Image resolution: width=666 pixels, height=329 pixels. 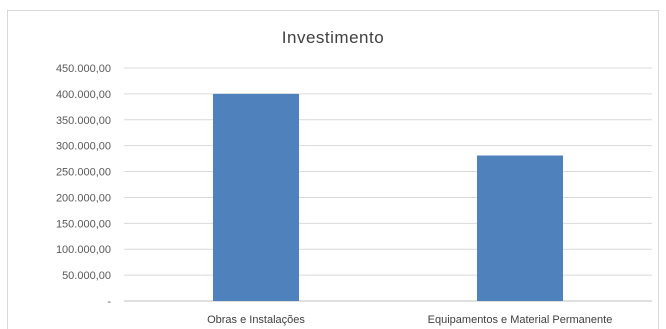 I want to click on y-tick-label: 100.000,00, so click(x=83, y=250).